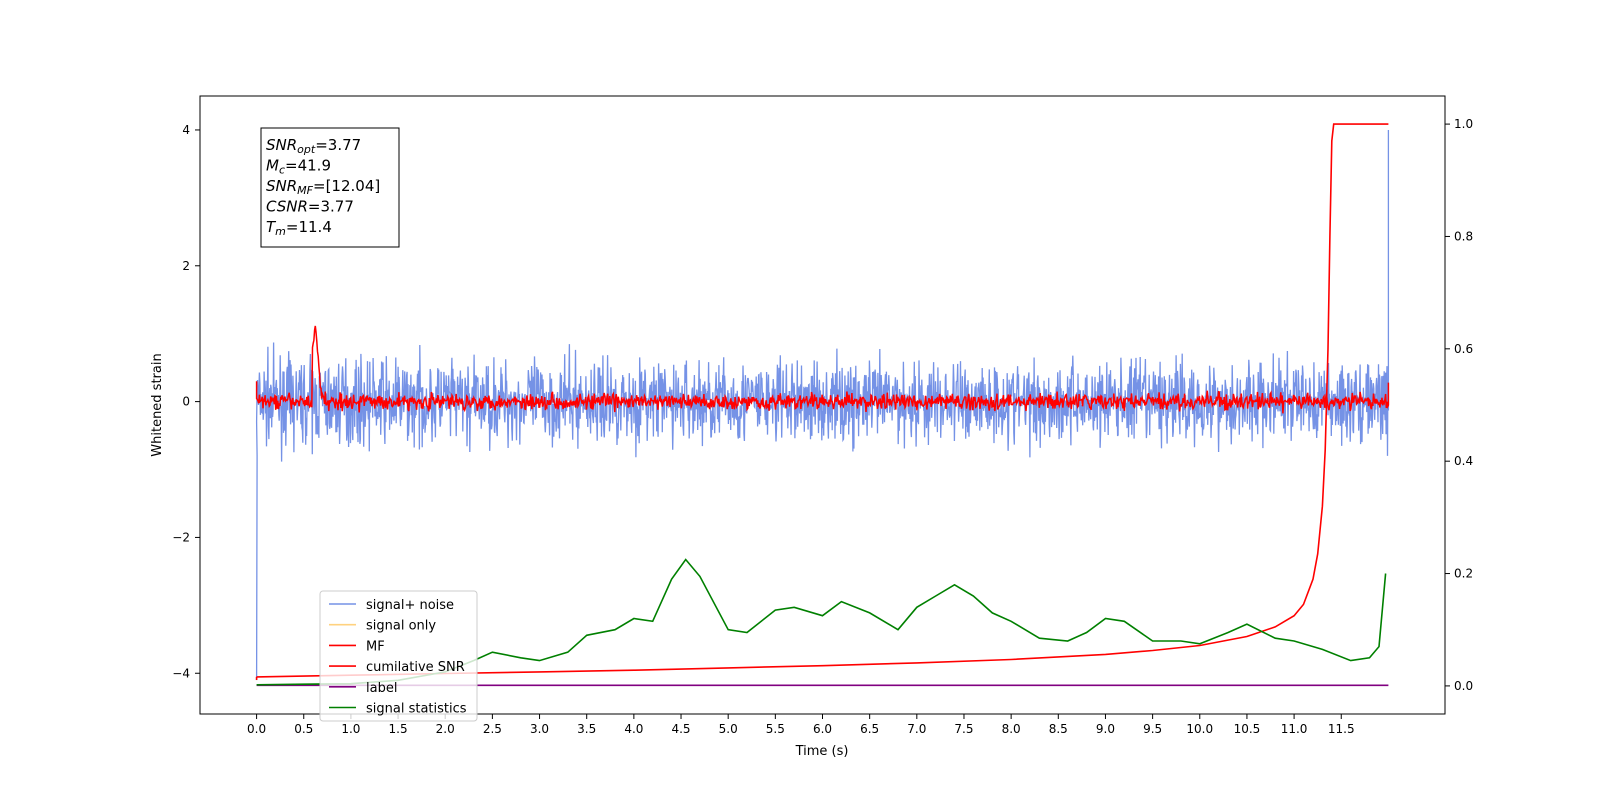  I want to click on x-axis-label: Time (s), so click(822, 751).